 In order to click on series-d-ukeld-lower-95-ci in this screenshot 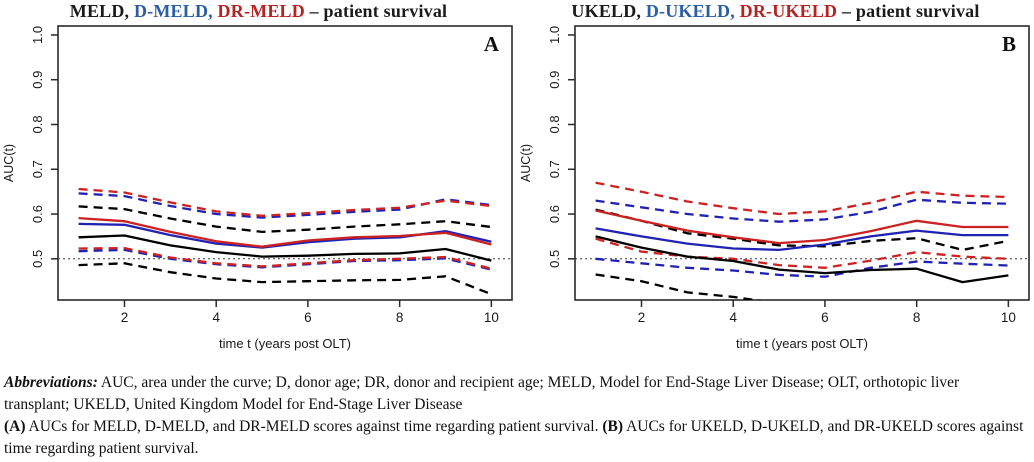, I will do `click(802, 267)`.